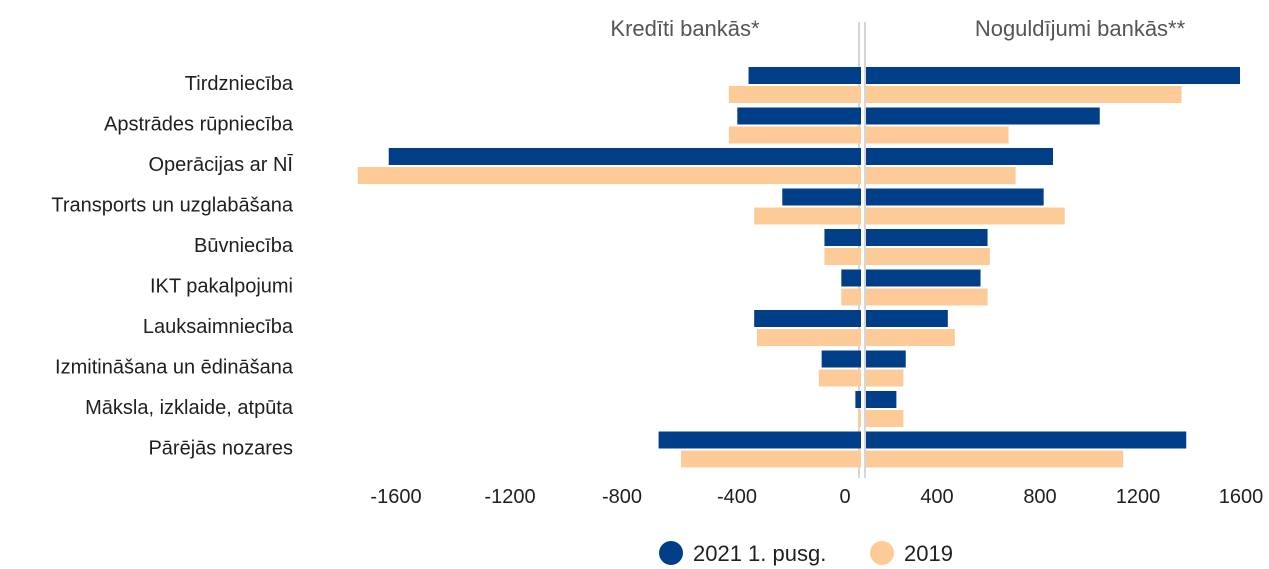 This screenshot has height=569, width=1269. Describe the element at coordinates (509, 497) in the screenshot. I see `x-tick-label: -1200` at that location.